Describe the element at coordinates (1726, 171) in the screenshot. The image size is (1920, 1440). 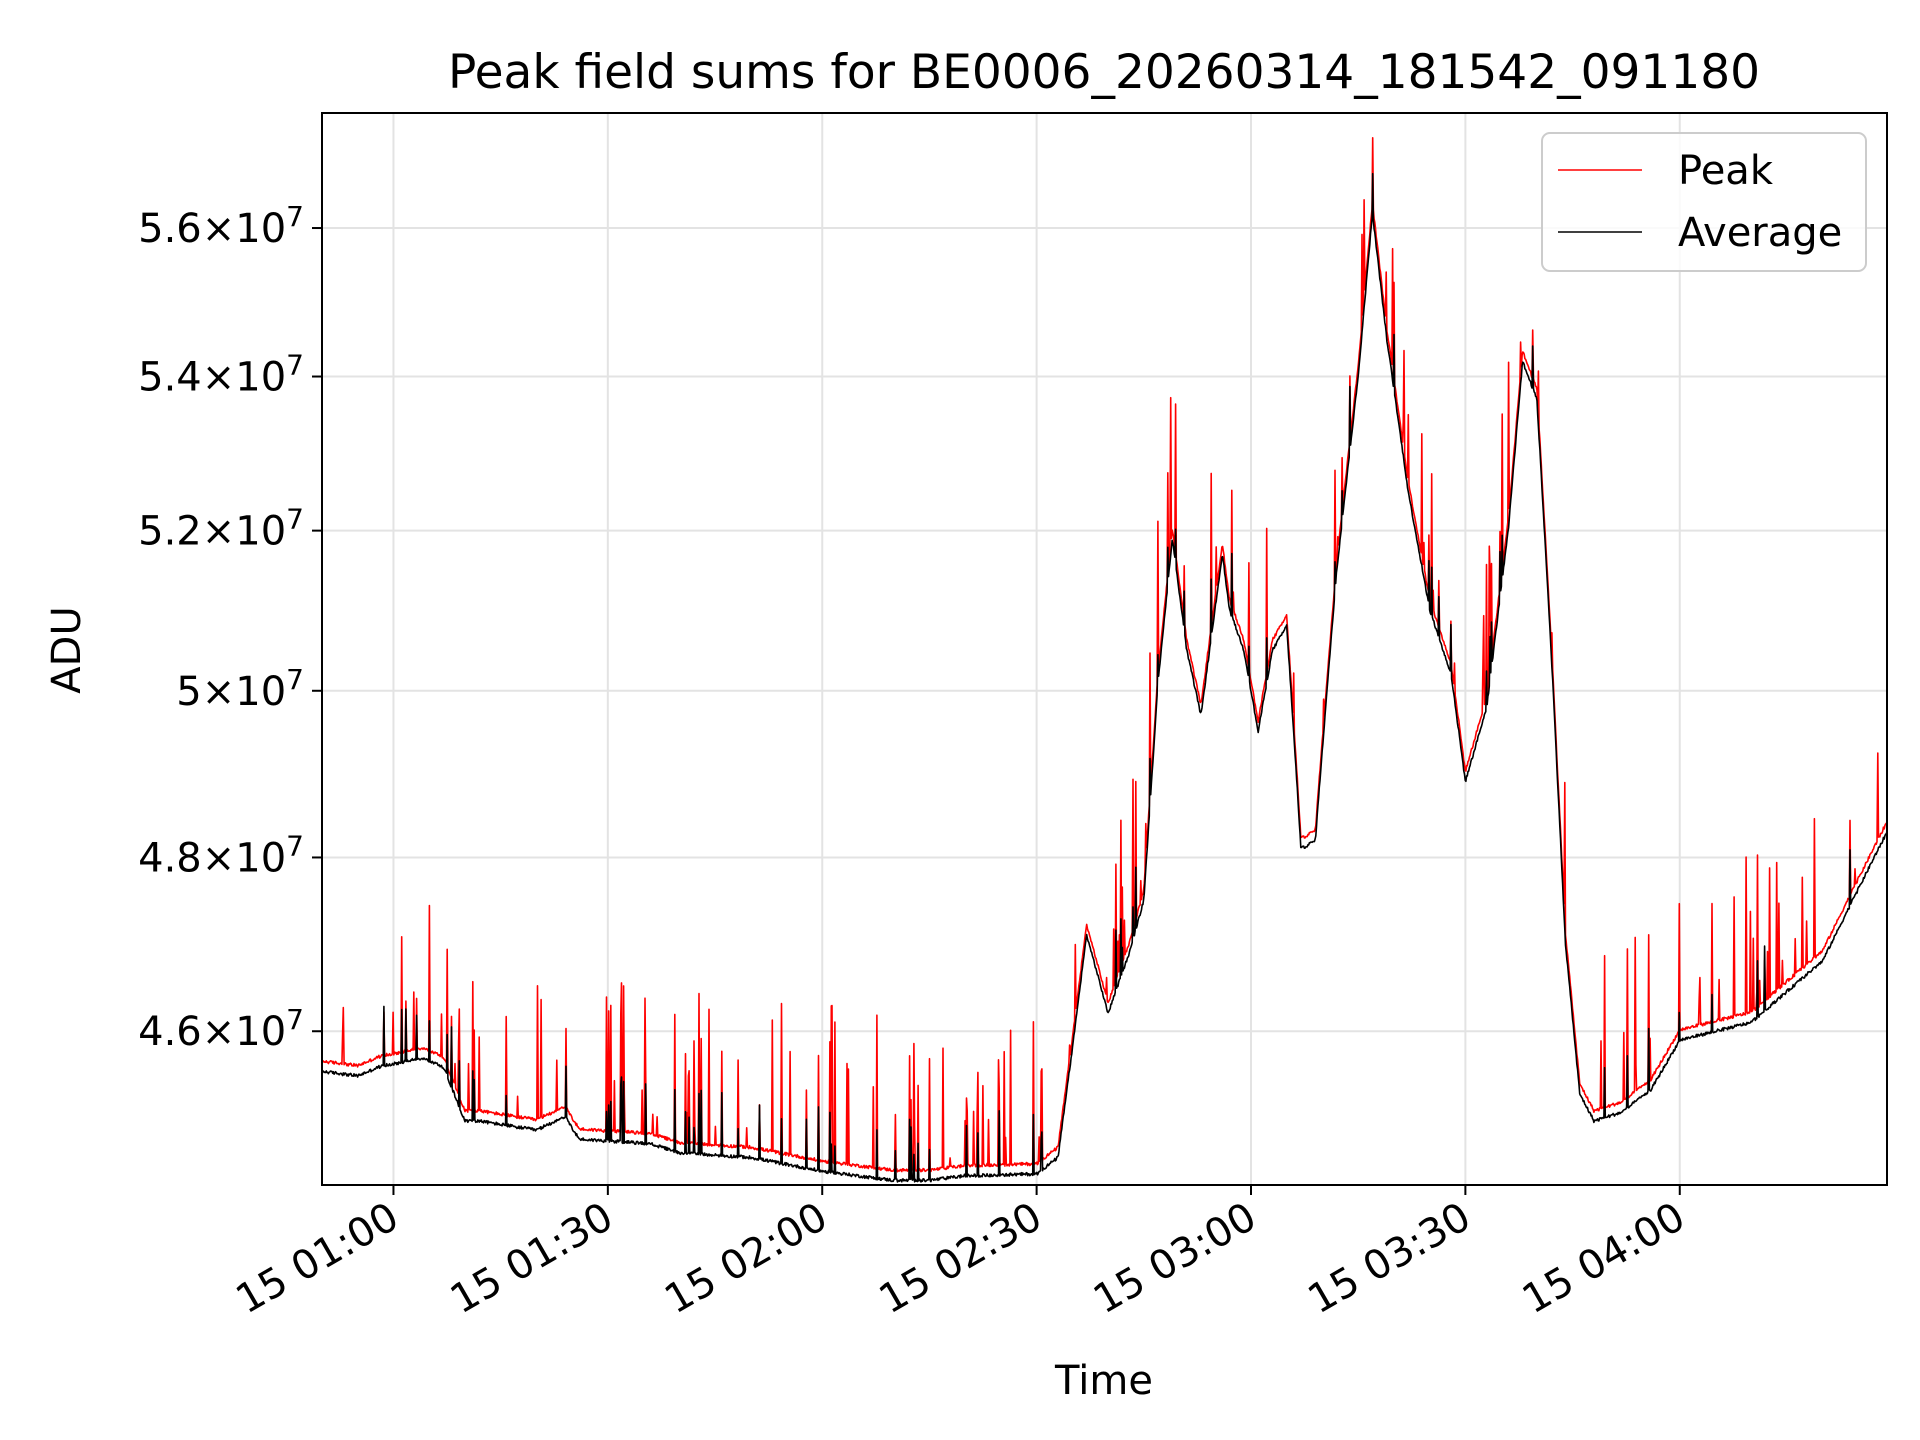
I see `legend-peak-label: Peak` at that location.